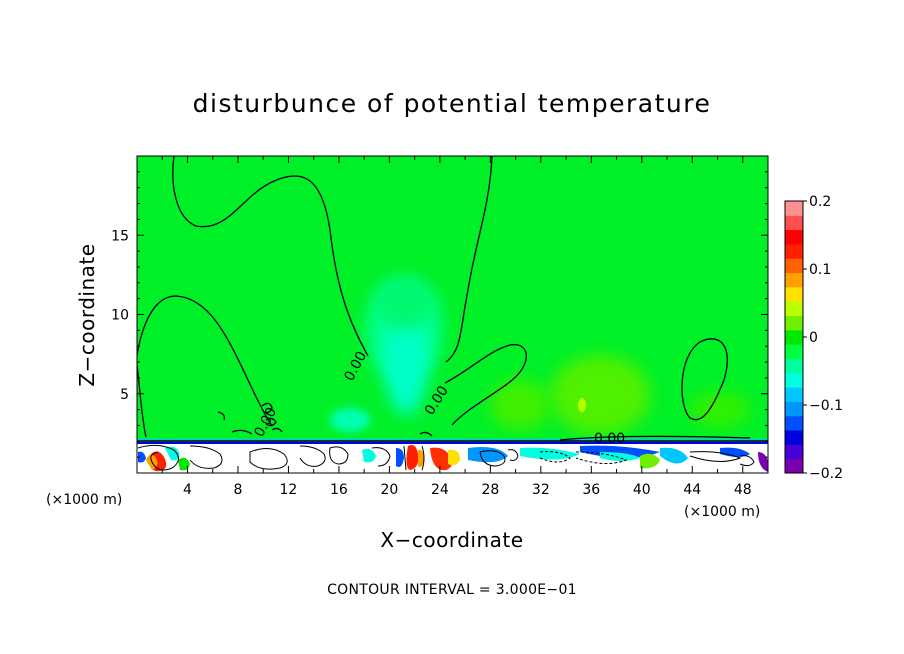  I want to click on colorbar-tick-label: 0.2, so click(820, 202).